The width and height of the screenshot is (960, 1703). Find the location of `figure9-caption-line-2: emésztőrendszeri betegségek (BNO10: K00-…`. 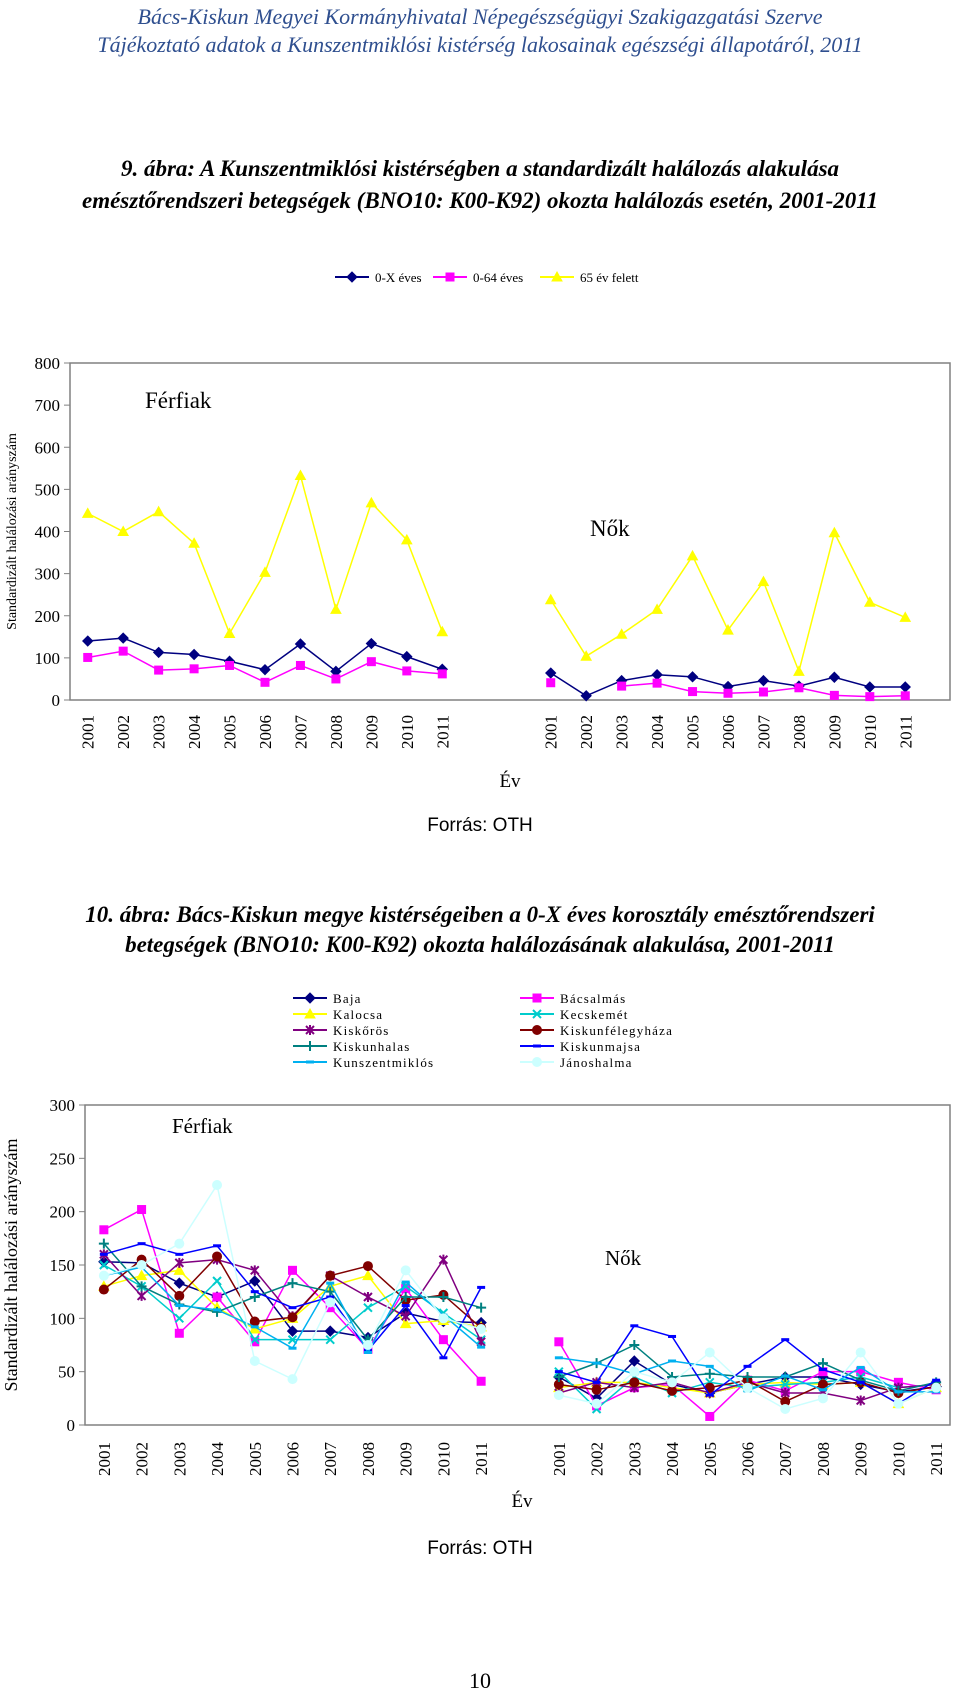

figure9-caption-line-2: emésztőrendszeri betegségek (BNO10: K00-… is located at coordinates (479, 200).